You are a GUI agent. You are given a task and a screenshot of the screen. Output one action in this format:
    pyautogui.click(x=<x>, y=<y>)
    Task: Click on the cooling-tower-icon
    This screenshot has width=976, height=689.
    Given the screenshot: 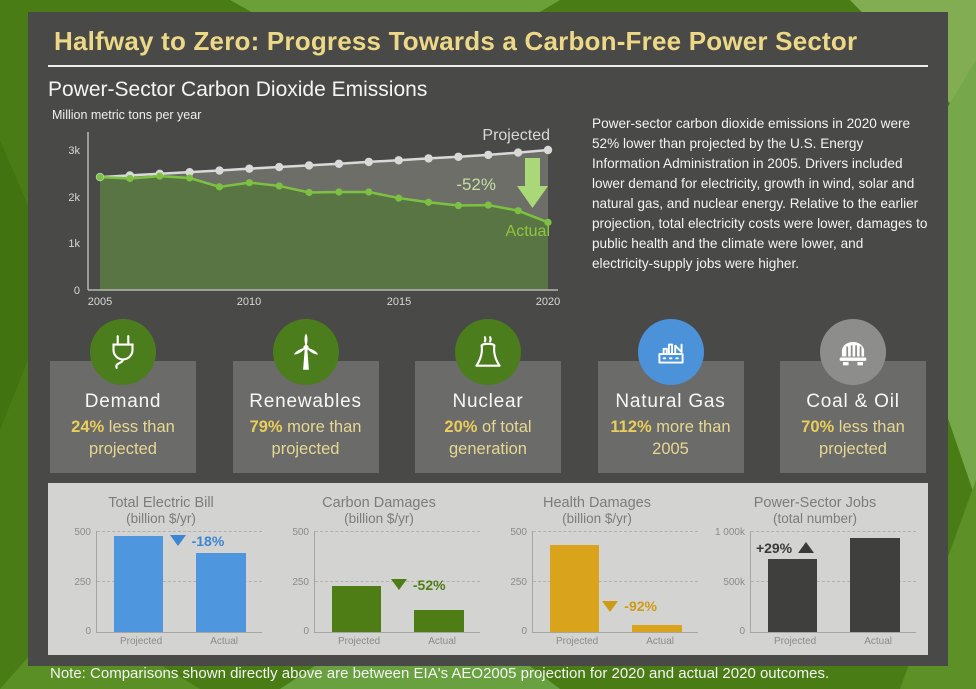 What is the action you would take?
    pyautogui.click(x=488, y=352)
    